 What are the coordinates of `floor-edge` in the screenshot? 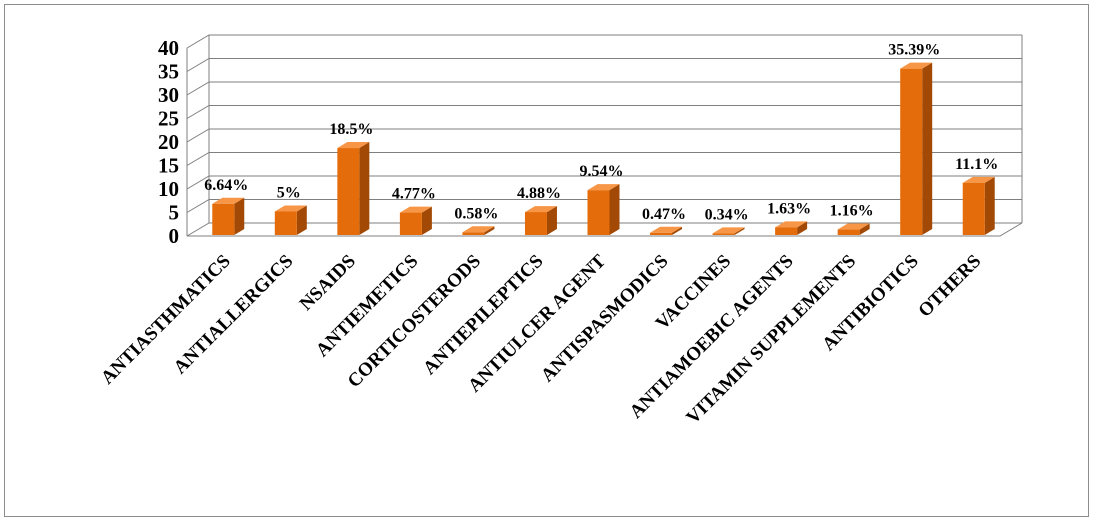 It's located at (605, 229).